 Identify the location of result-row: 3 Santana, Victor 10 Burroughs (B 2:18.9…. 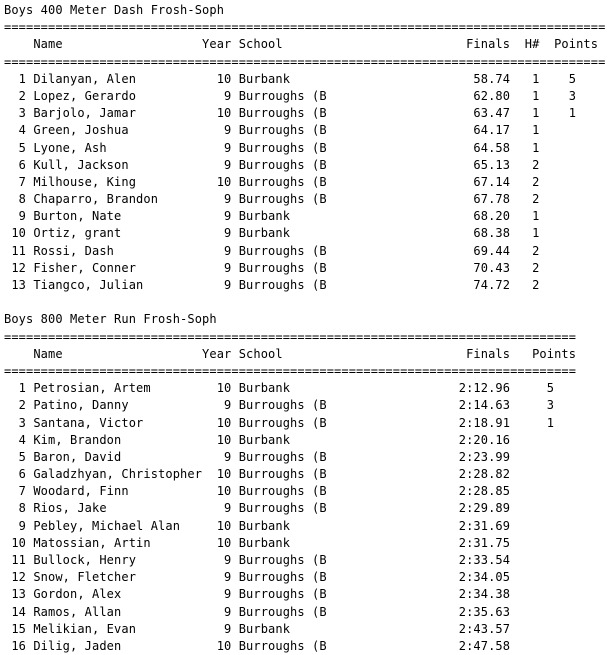
(279, 422).